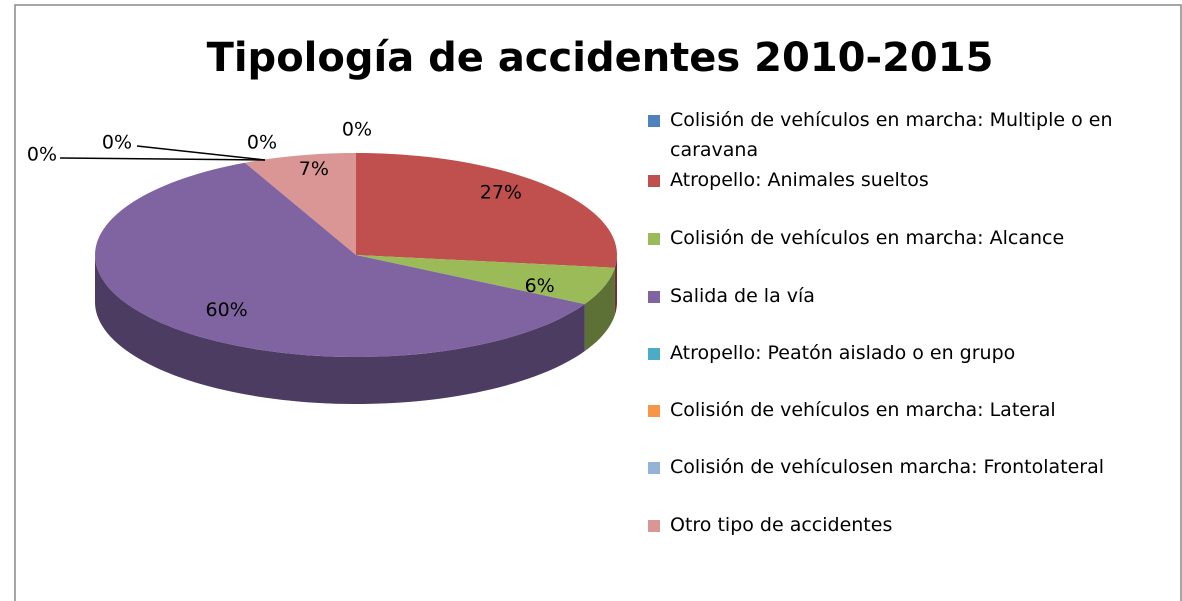  I want to click on legend-label: Salida de la vía, so click(742, 296).